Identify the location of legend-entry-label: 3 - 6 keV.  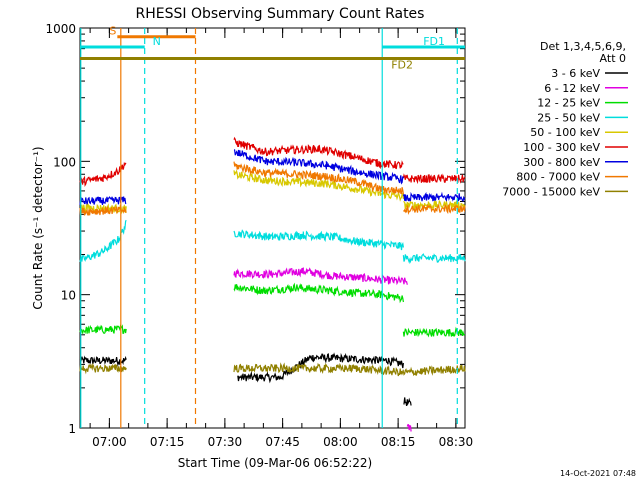
(575, 73).